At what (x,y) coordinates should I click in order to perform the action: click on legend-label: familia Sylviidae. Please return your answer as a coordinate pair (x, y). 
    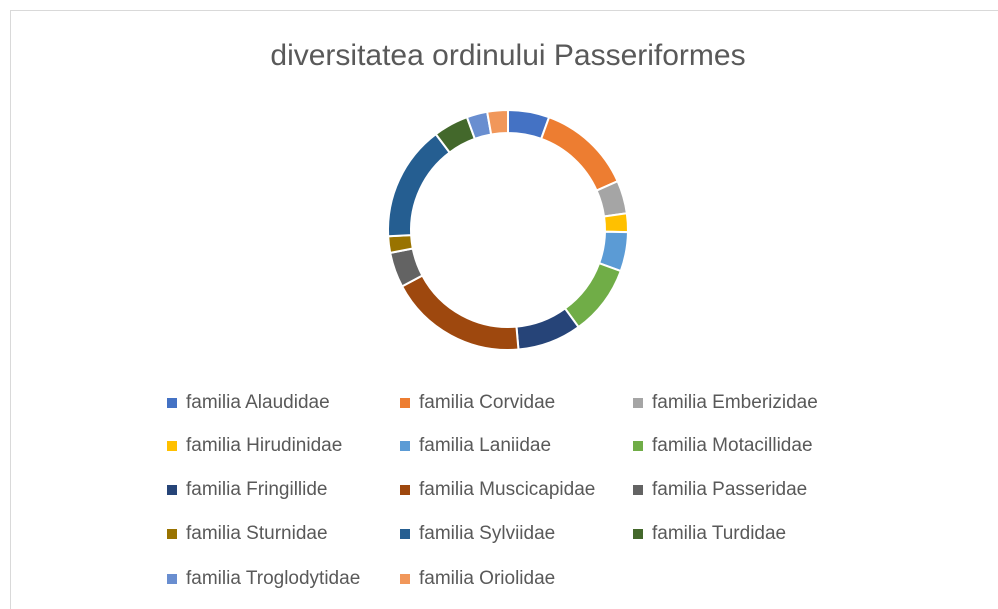
    Looking at the image, I should click on (487, 533).